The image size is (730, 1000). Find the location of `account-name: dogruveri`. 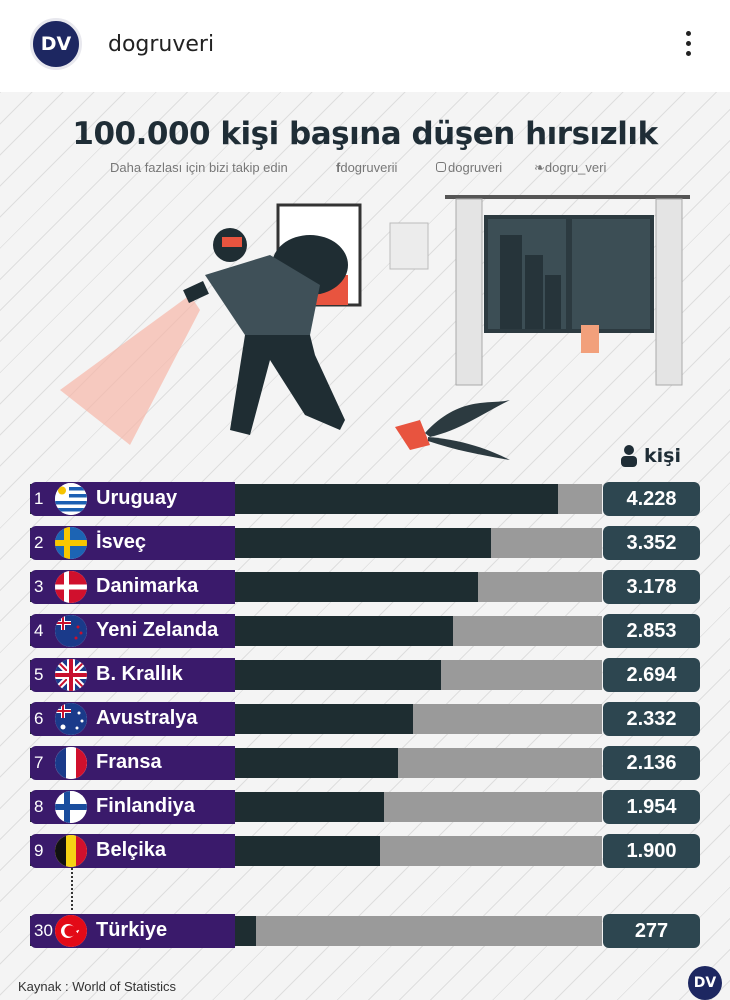

account-name: dogruveri is located at coordinates (161, 44).